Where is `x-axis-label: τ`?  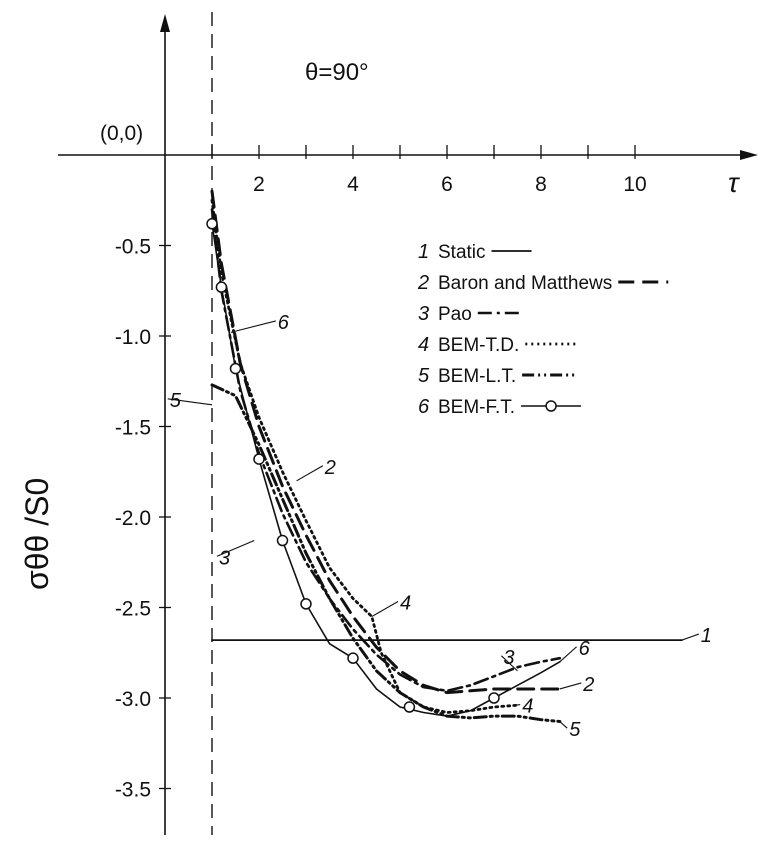 x-axis-label: τ is located at coordinates (734, 182).